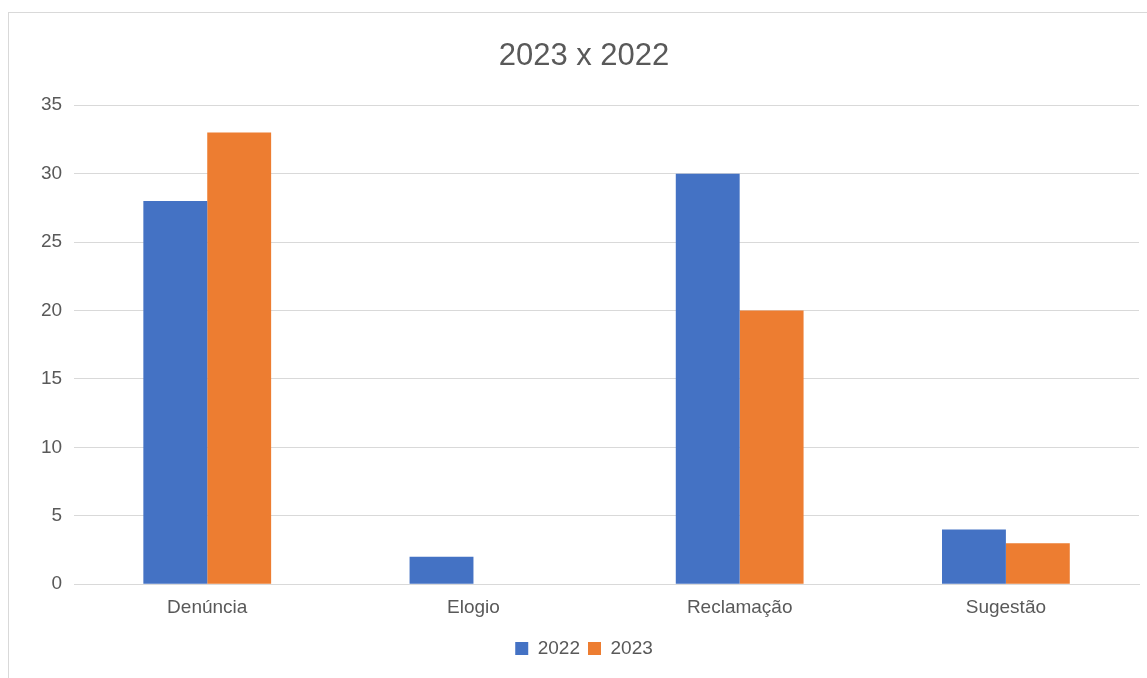 This screenshot has height=678, width=1147. What do you see at coordinates (1006, 606) in the screenshot?
I see `x-tick-label: Sugestão` at bounding box center [1006, 606].